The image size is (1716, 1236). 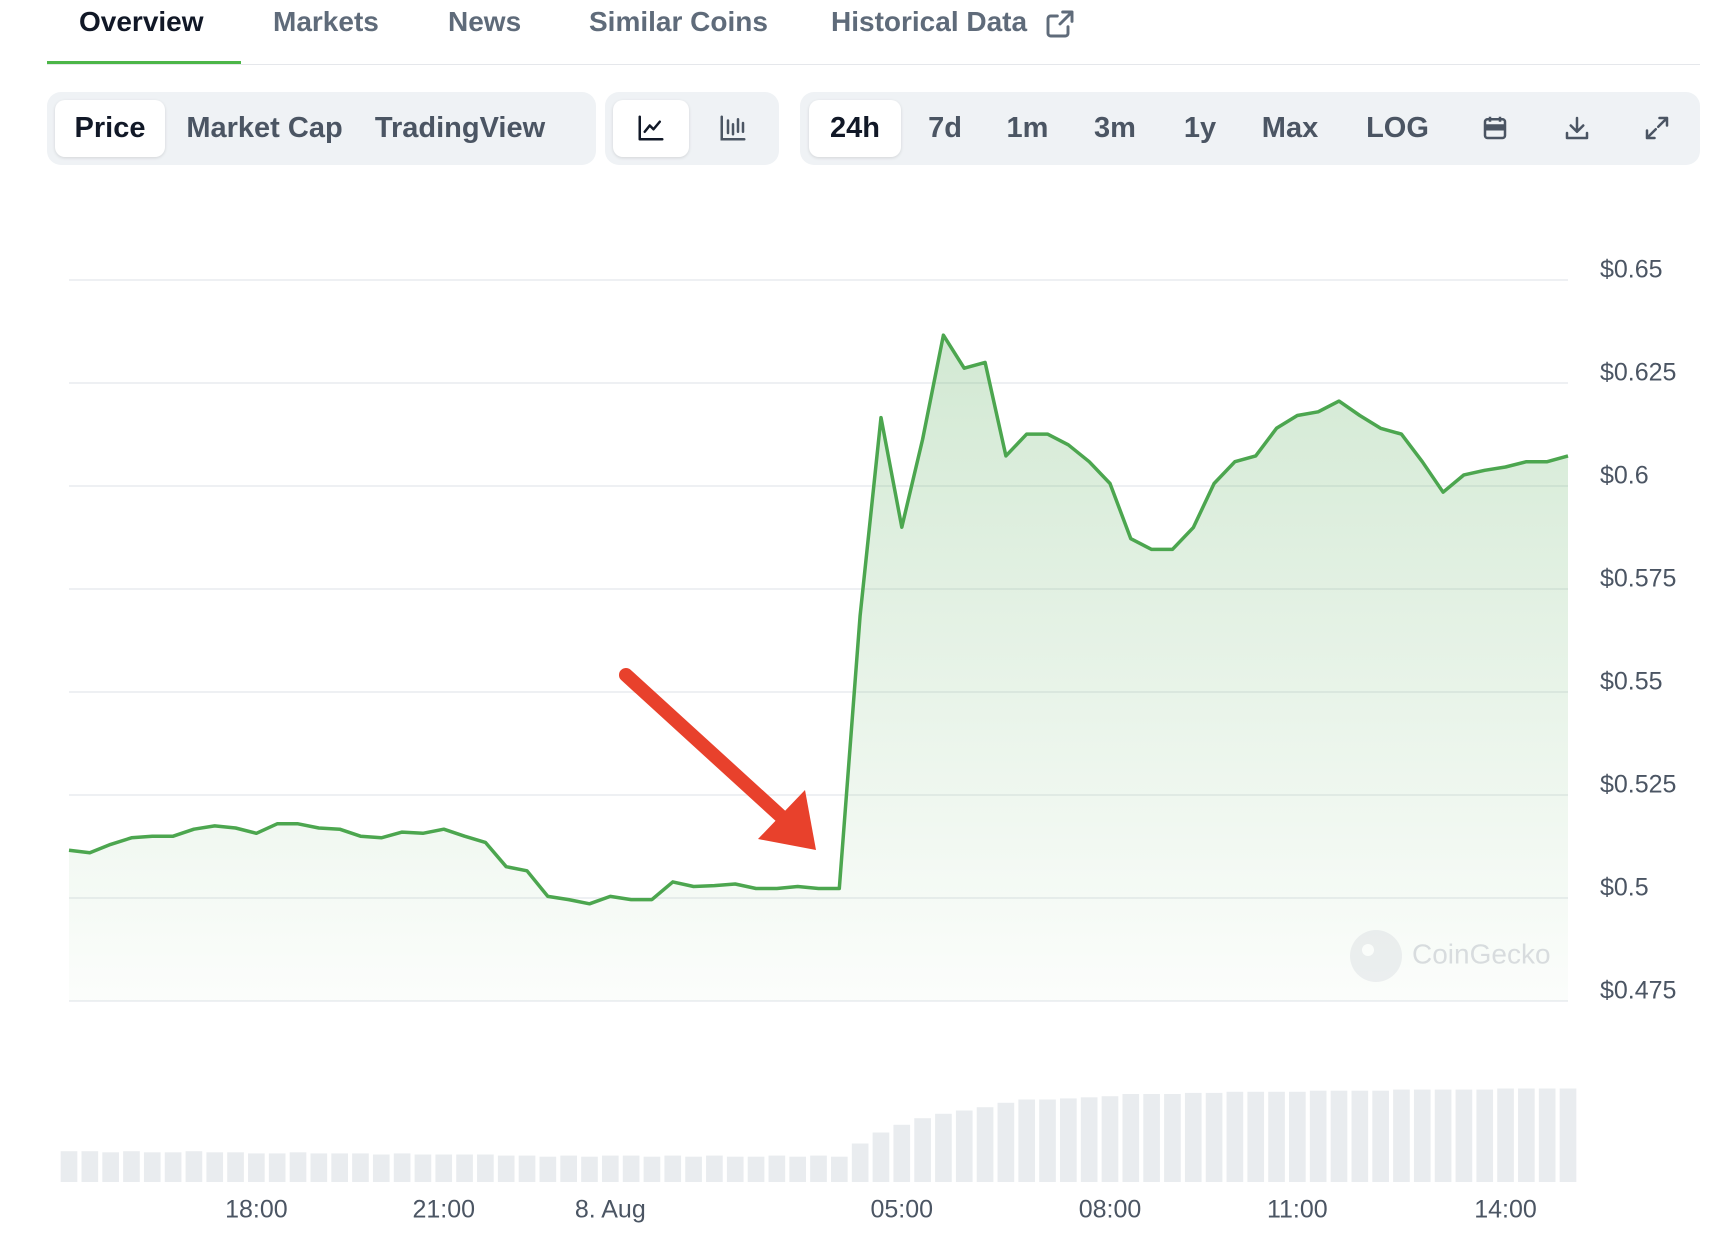 What do you see at coordinates (1110, 1210) in the screenshot?
I see `x-tick-label: 08:00` at bounding box center [1110, 1210].